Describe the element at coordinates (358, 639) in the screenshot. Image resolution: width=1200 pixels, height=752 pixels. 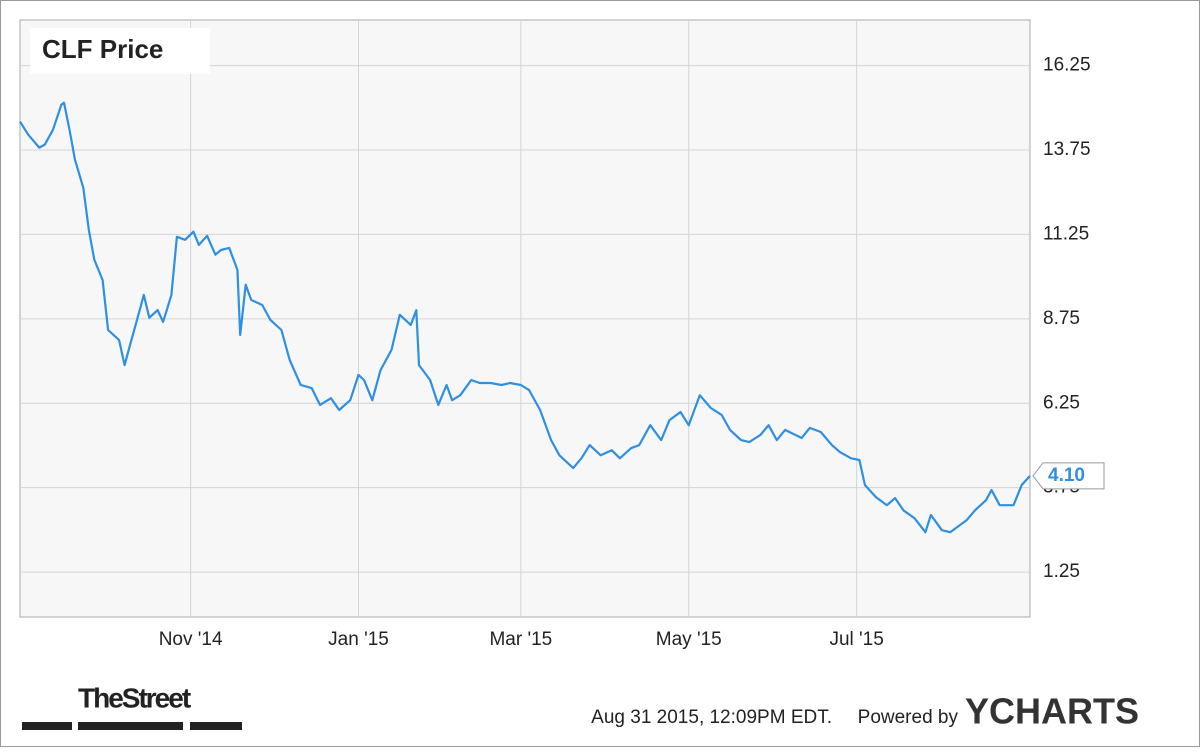
I see `x-tick-label: Jan '15` at that location.